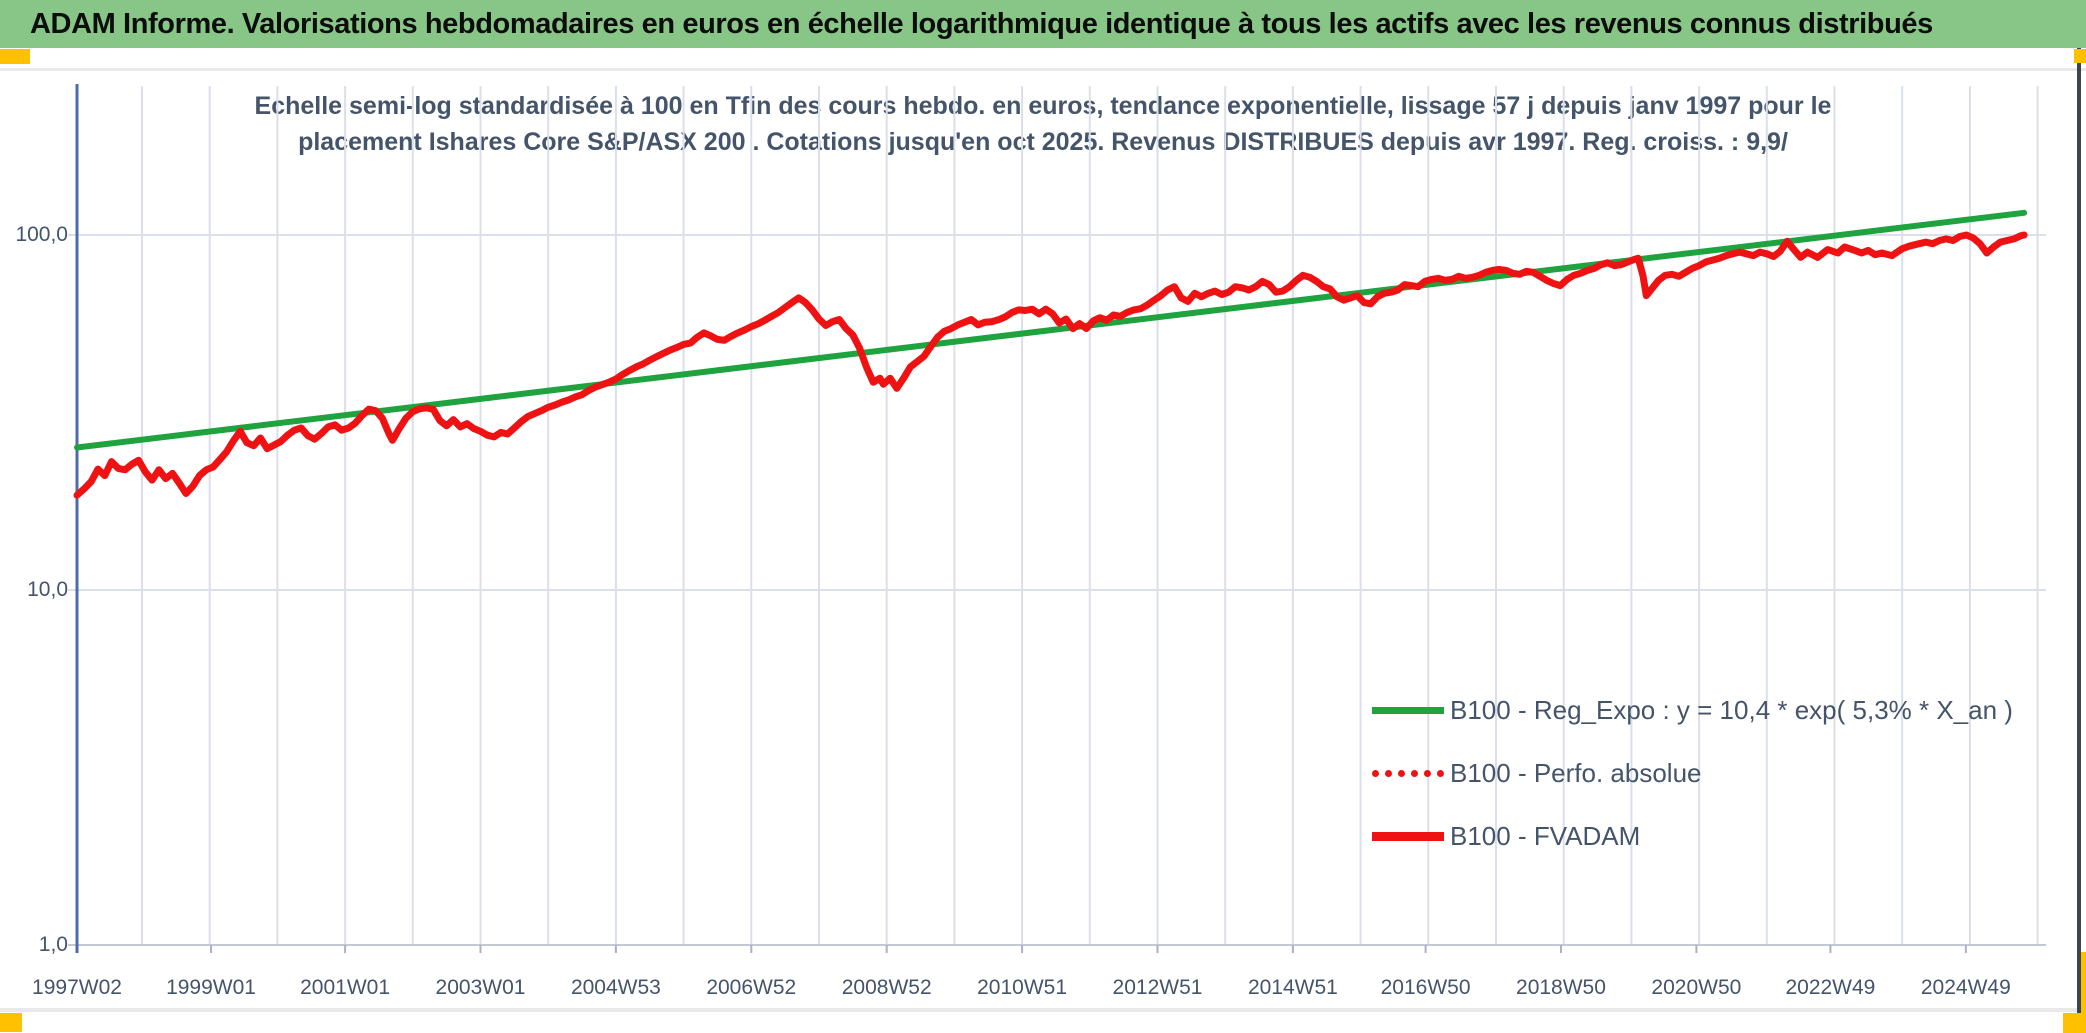 The height and width of the screenshot is (1033, 2086). What do you see at coordinates (1043, 1010) in the screenshot?
I see `divider-bottom` at bounding box center [1043, 1010].